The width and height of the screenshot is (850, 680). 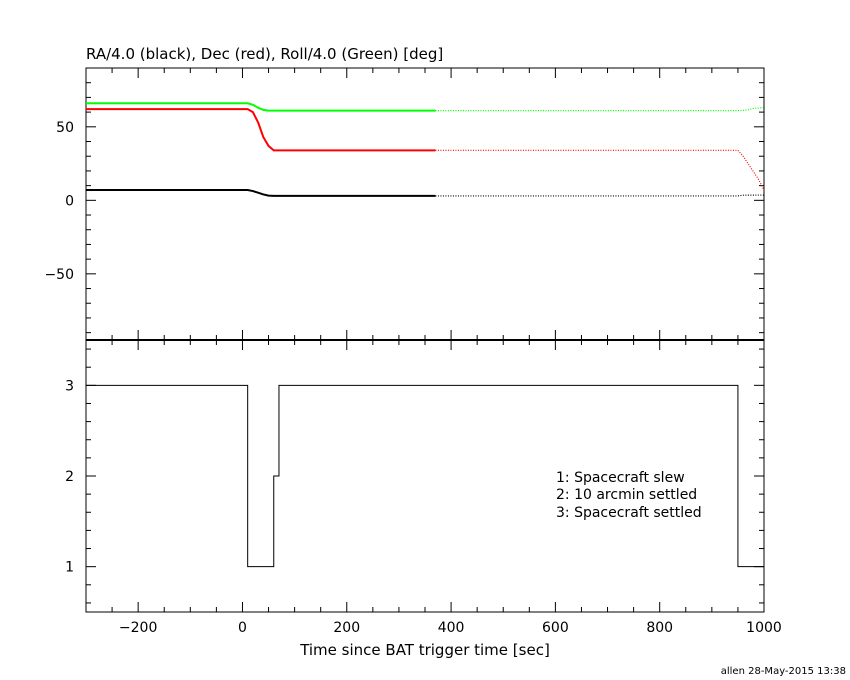 I want to click on x-tick-label: 800, so click(x=659, y=628).